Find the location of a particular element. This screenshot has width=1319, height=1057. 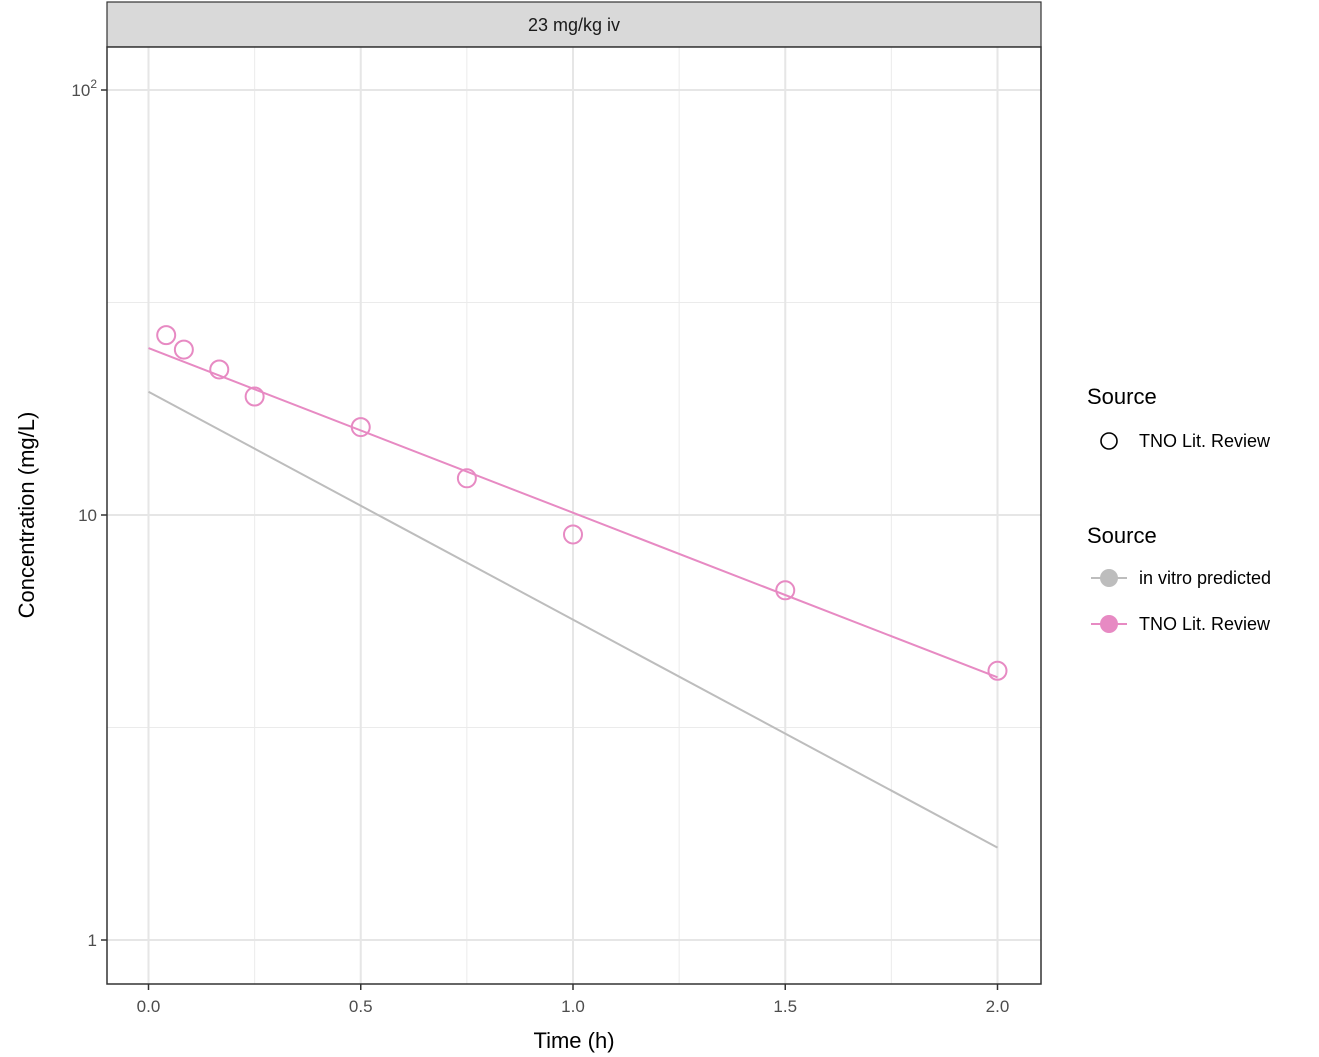

x-tick-label-1: 0.5 is located at coordinates (361, 1006).